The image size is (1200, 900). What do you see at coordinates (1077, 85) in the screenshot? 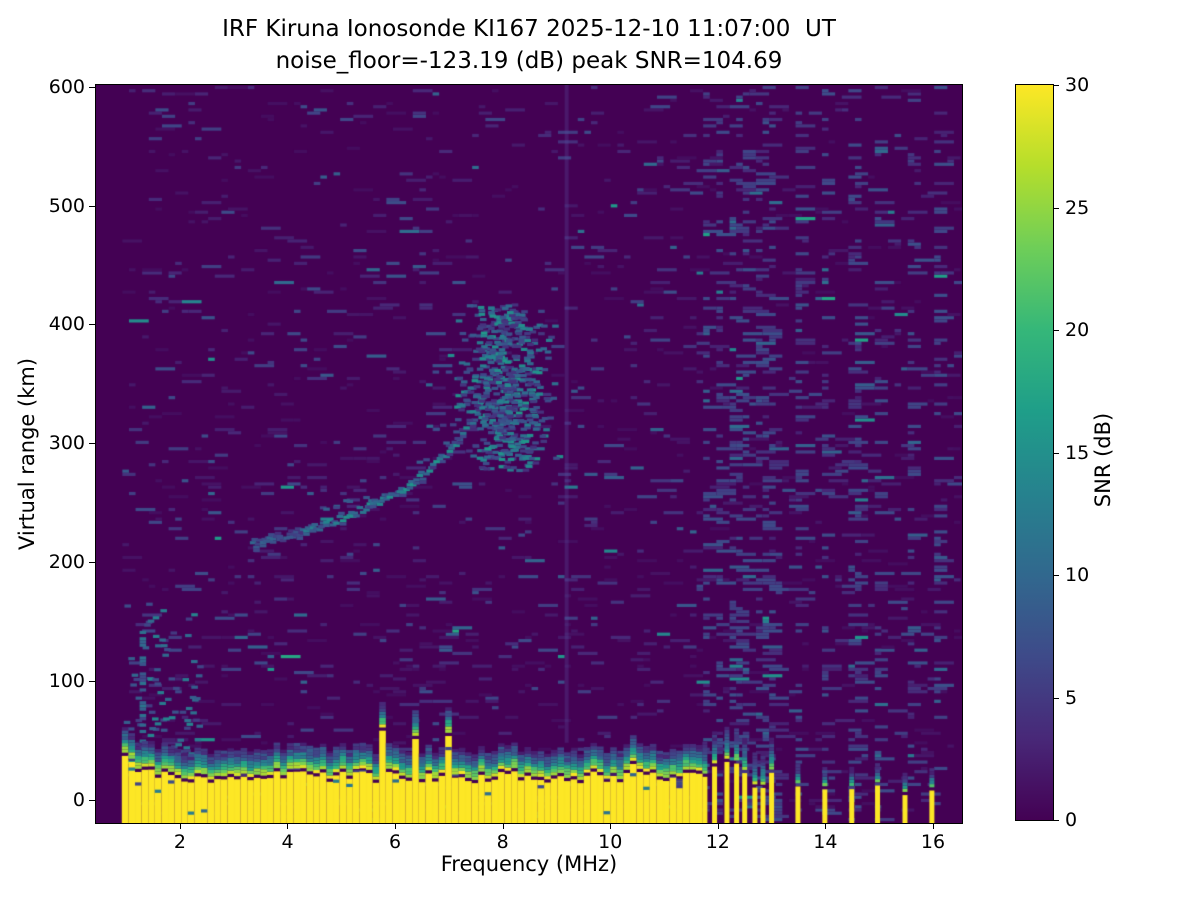
I see `colorbar-tick-label: 30` at bounding box center [1077, 85].